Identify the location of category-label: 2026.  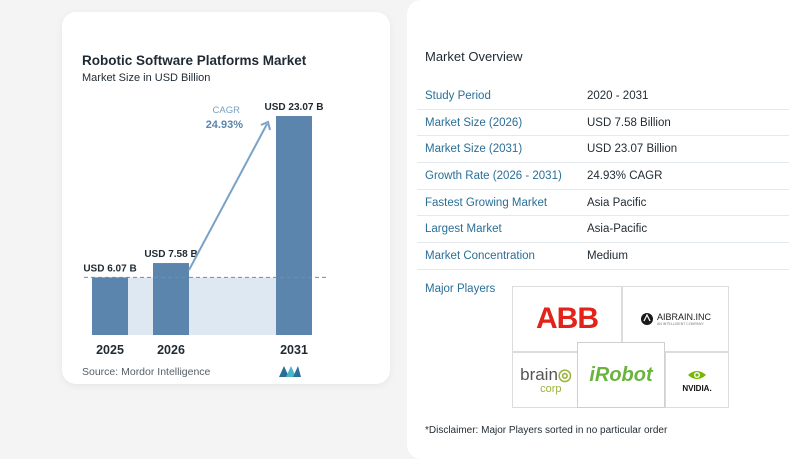
(171, 350).